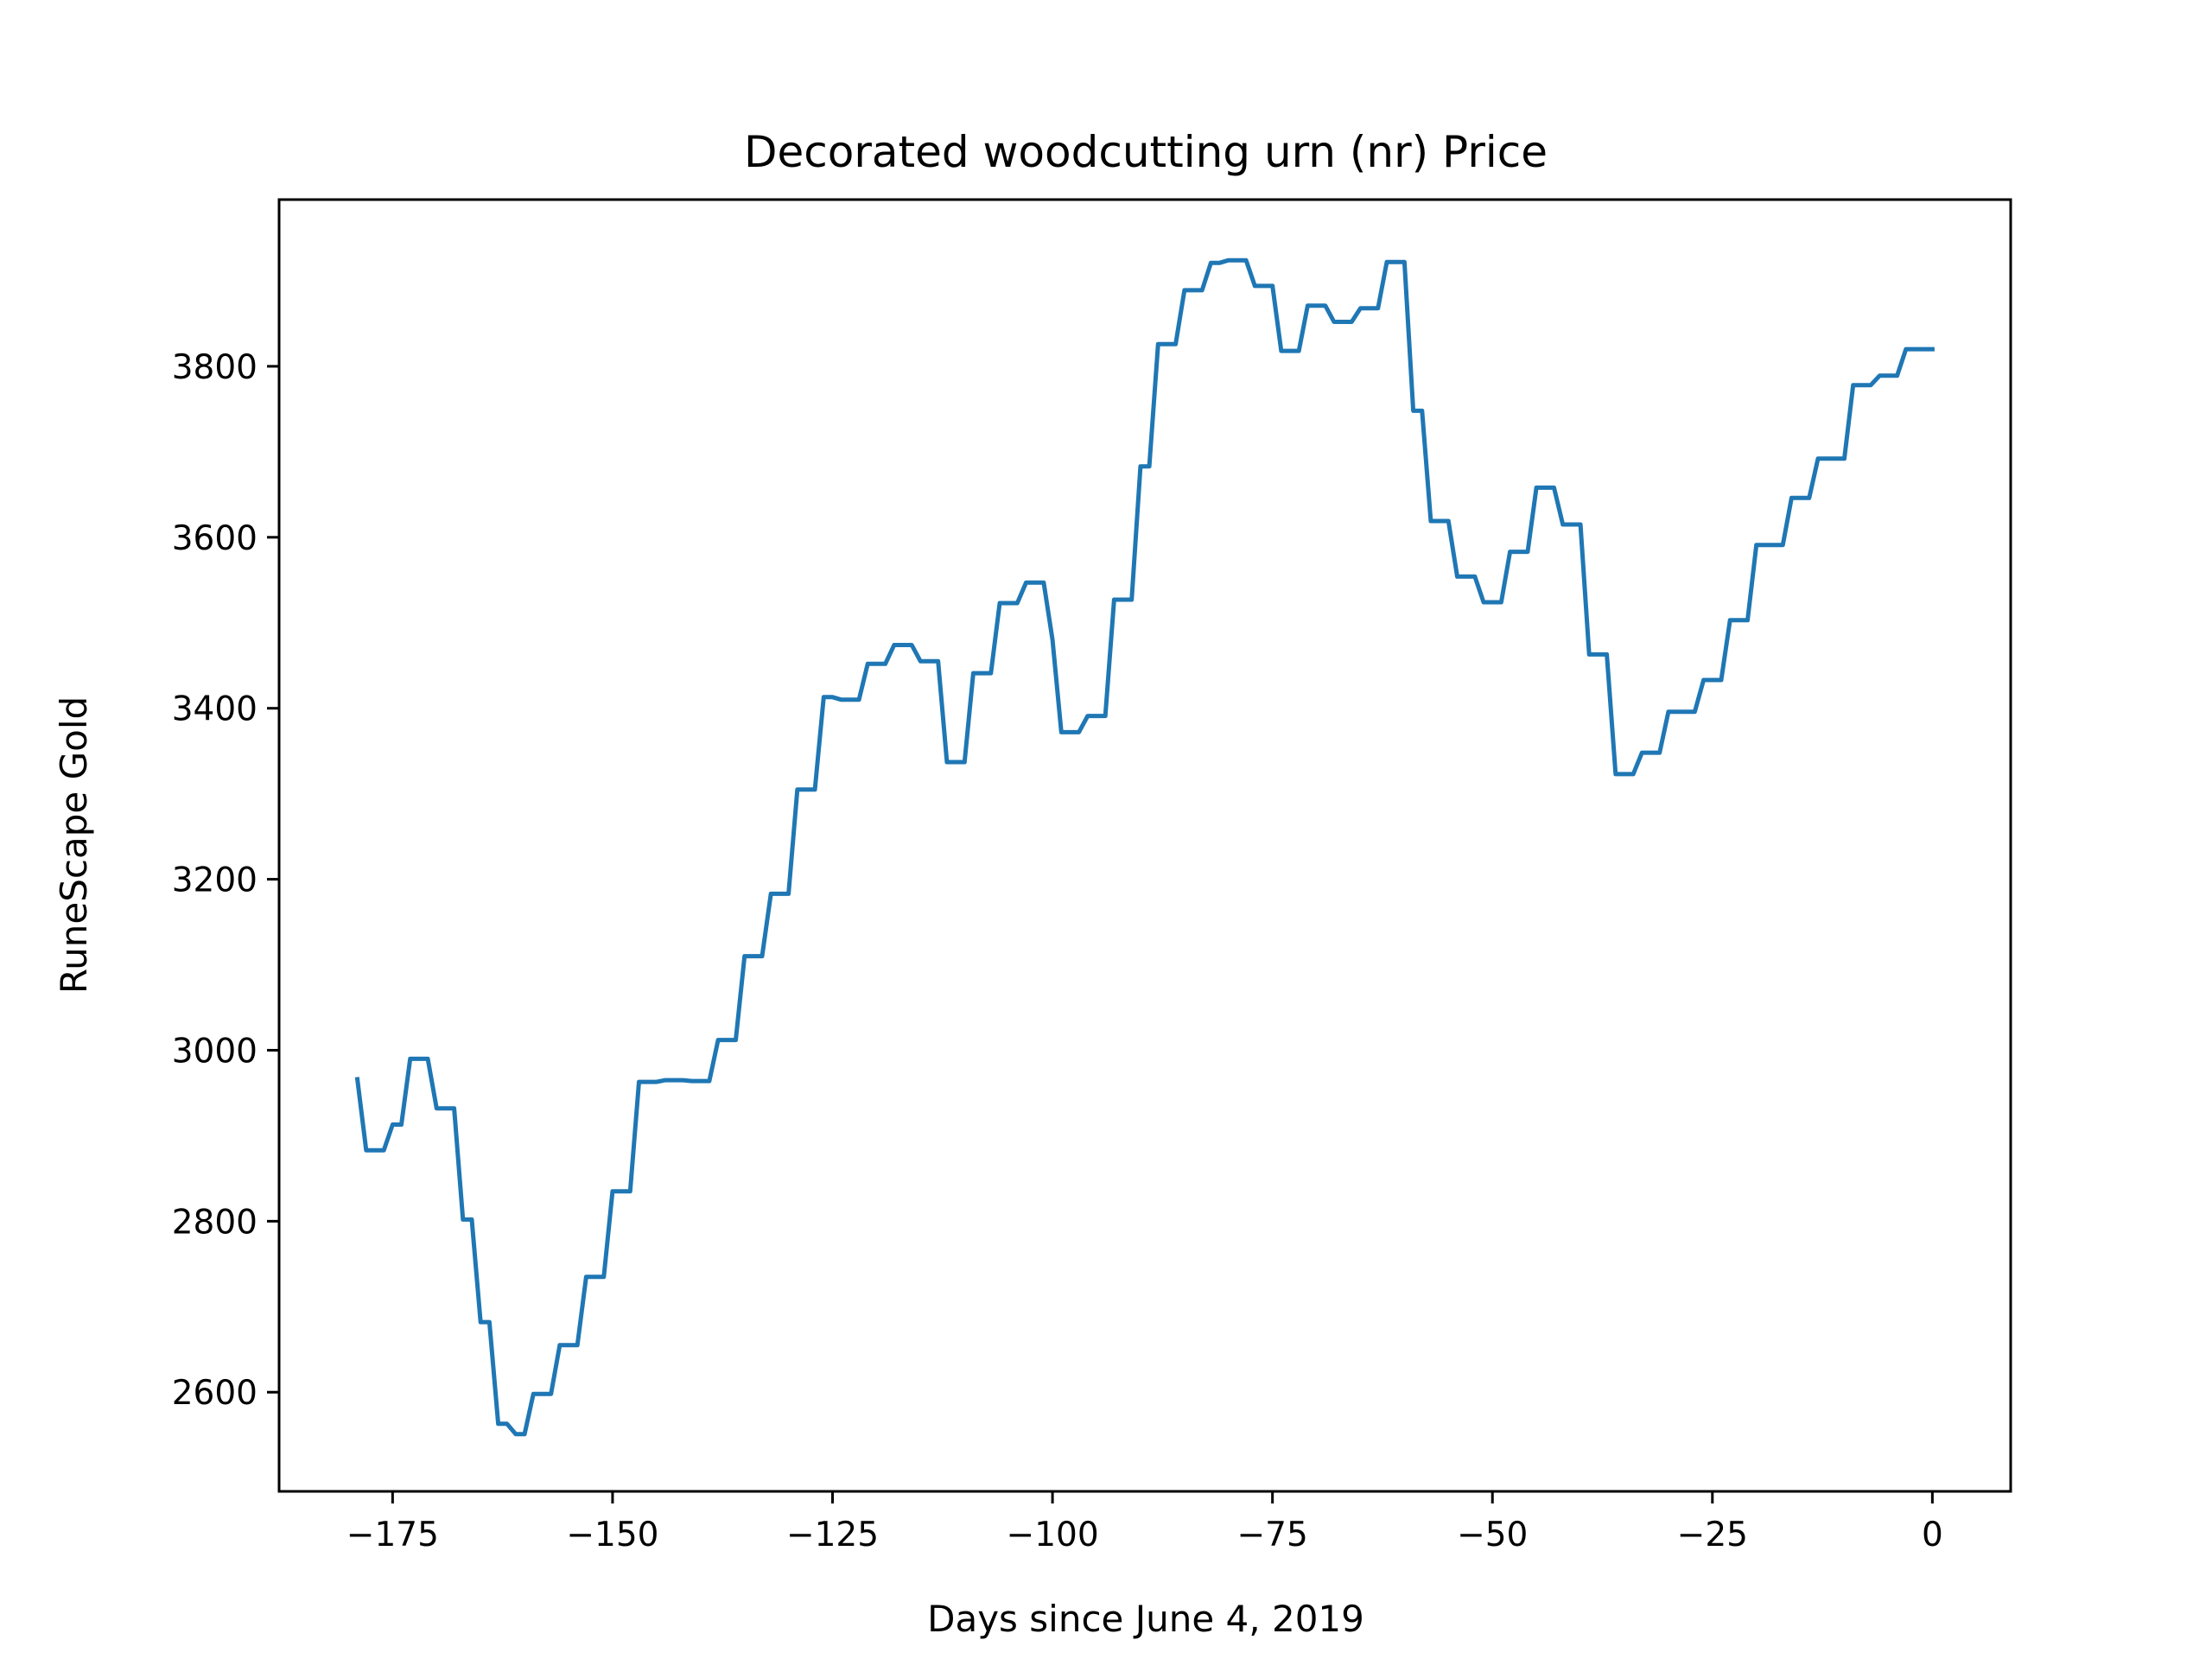 The height and width of the screenshot is (1659, 2212). Describe the element at coordinates (1932, 1535) in the screenshot. I see `x-tick-label: 0` at that location.